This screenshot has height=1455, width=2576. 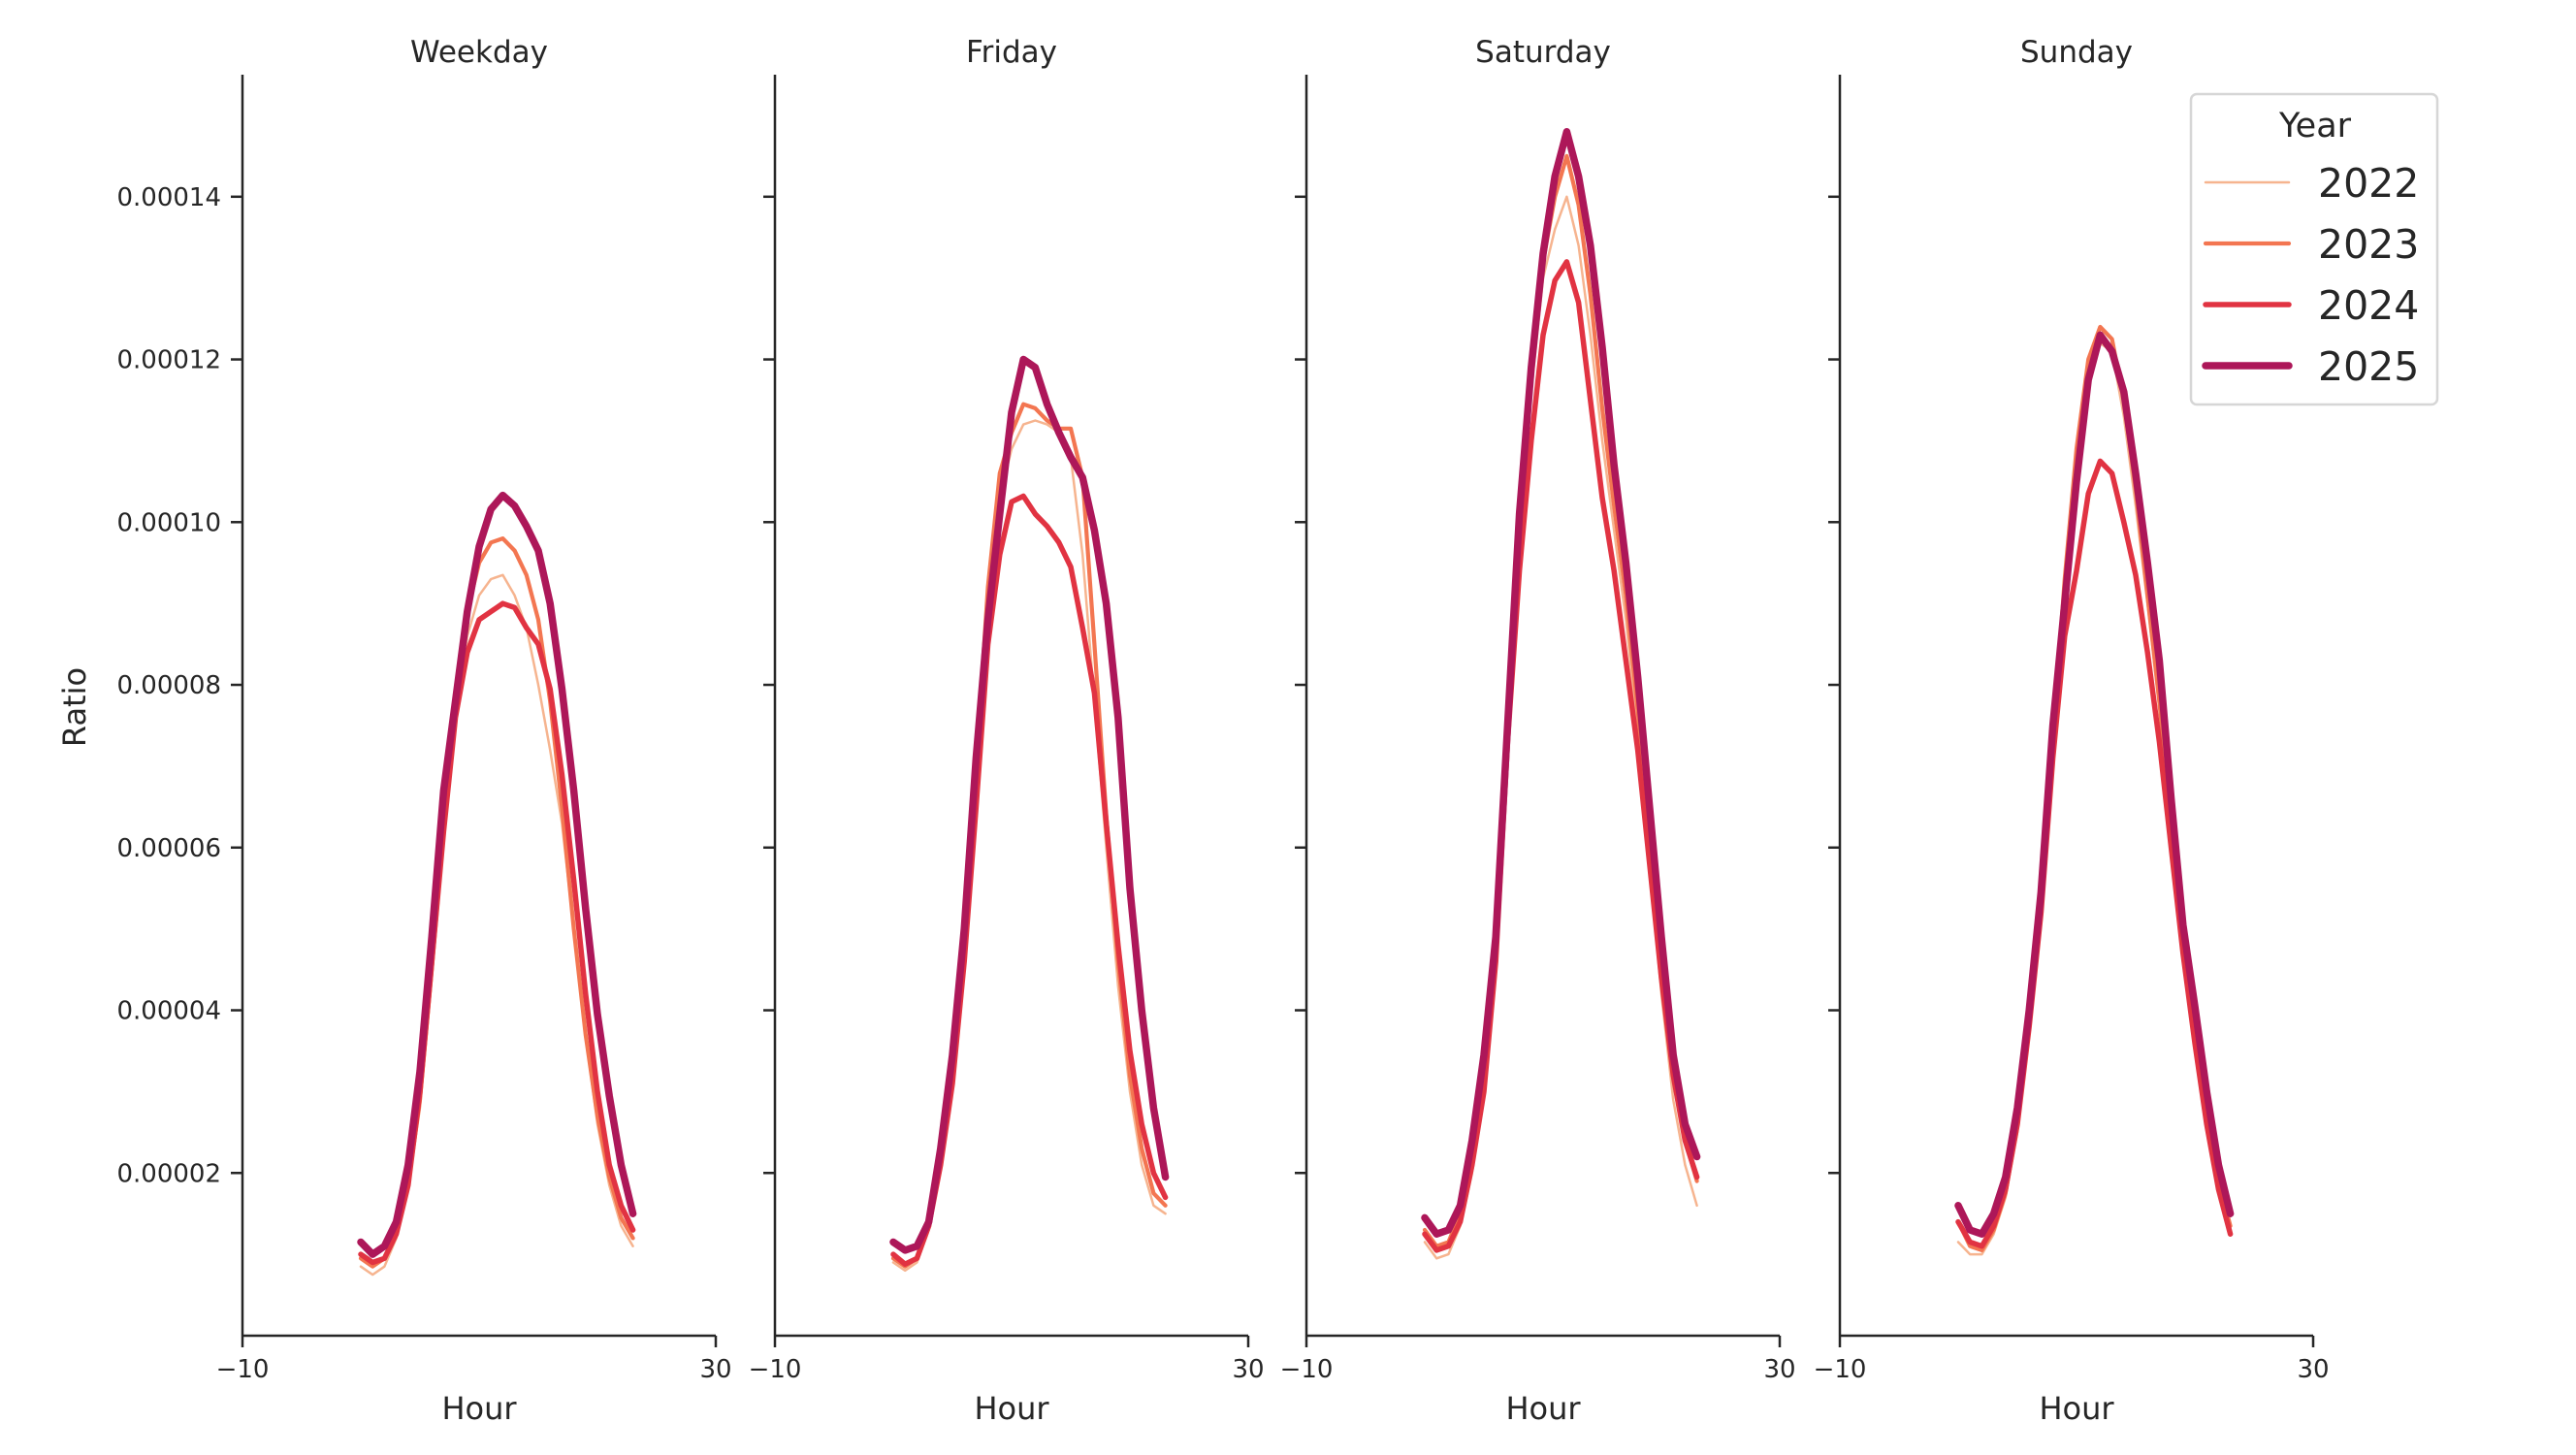 I want to click on y-tick-label: 0.00002, so click(x=168, y=1173).